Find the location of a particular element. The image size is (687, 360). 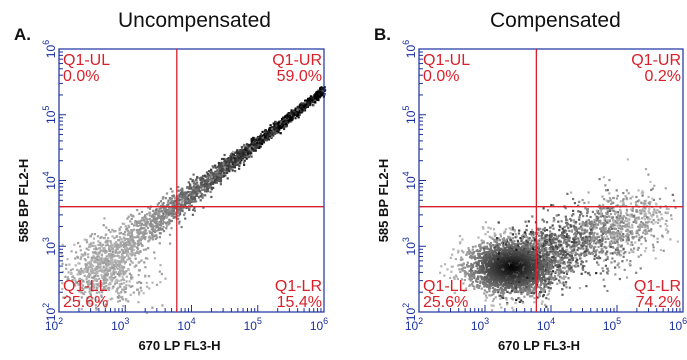

quadrant-name: Q1-LR is located at coordinates (298, 286).